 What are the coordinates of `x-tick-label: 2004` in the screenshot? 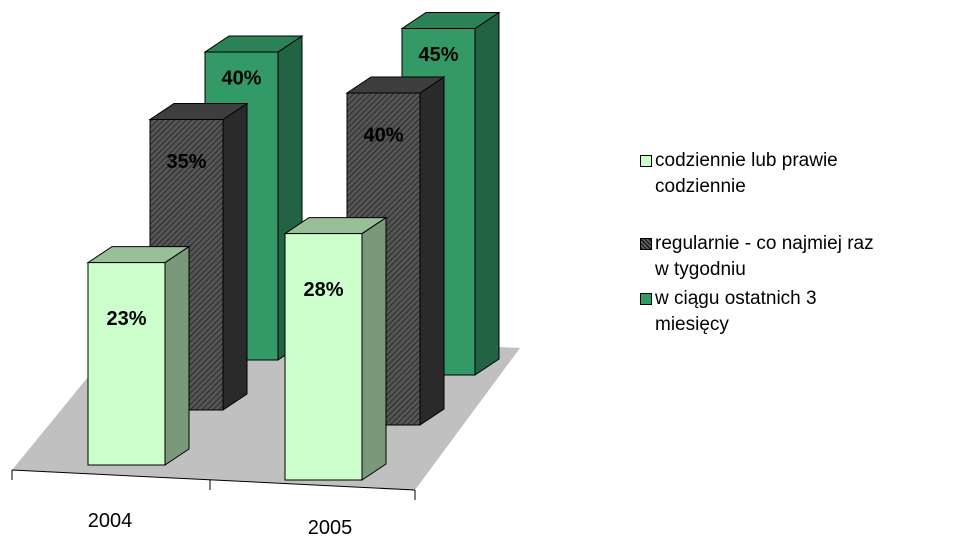 It's located at (110, 521).